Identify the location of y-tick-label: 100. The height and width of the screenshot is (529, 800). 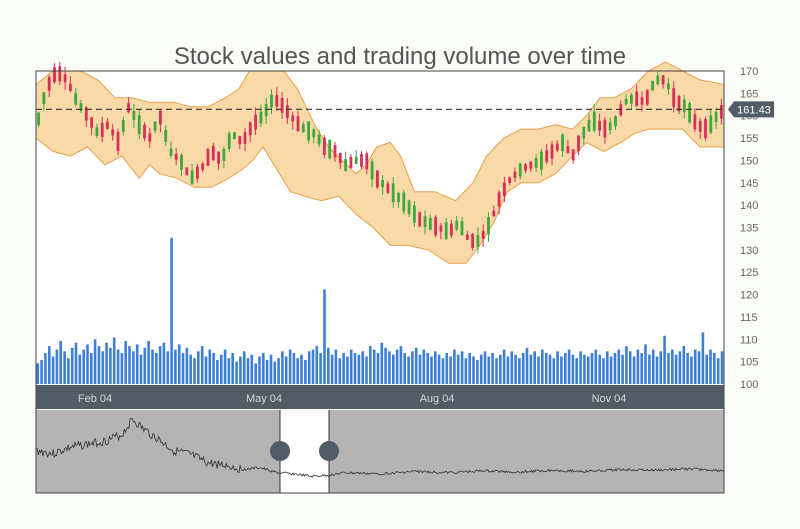
(749, 385).